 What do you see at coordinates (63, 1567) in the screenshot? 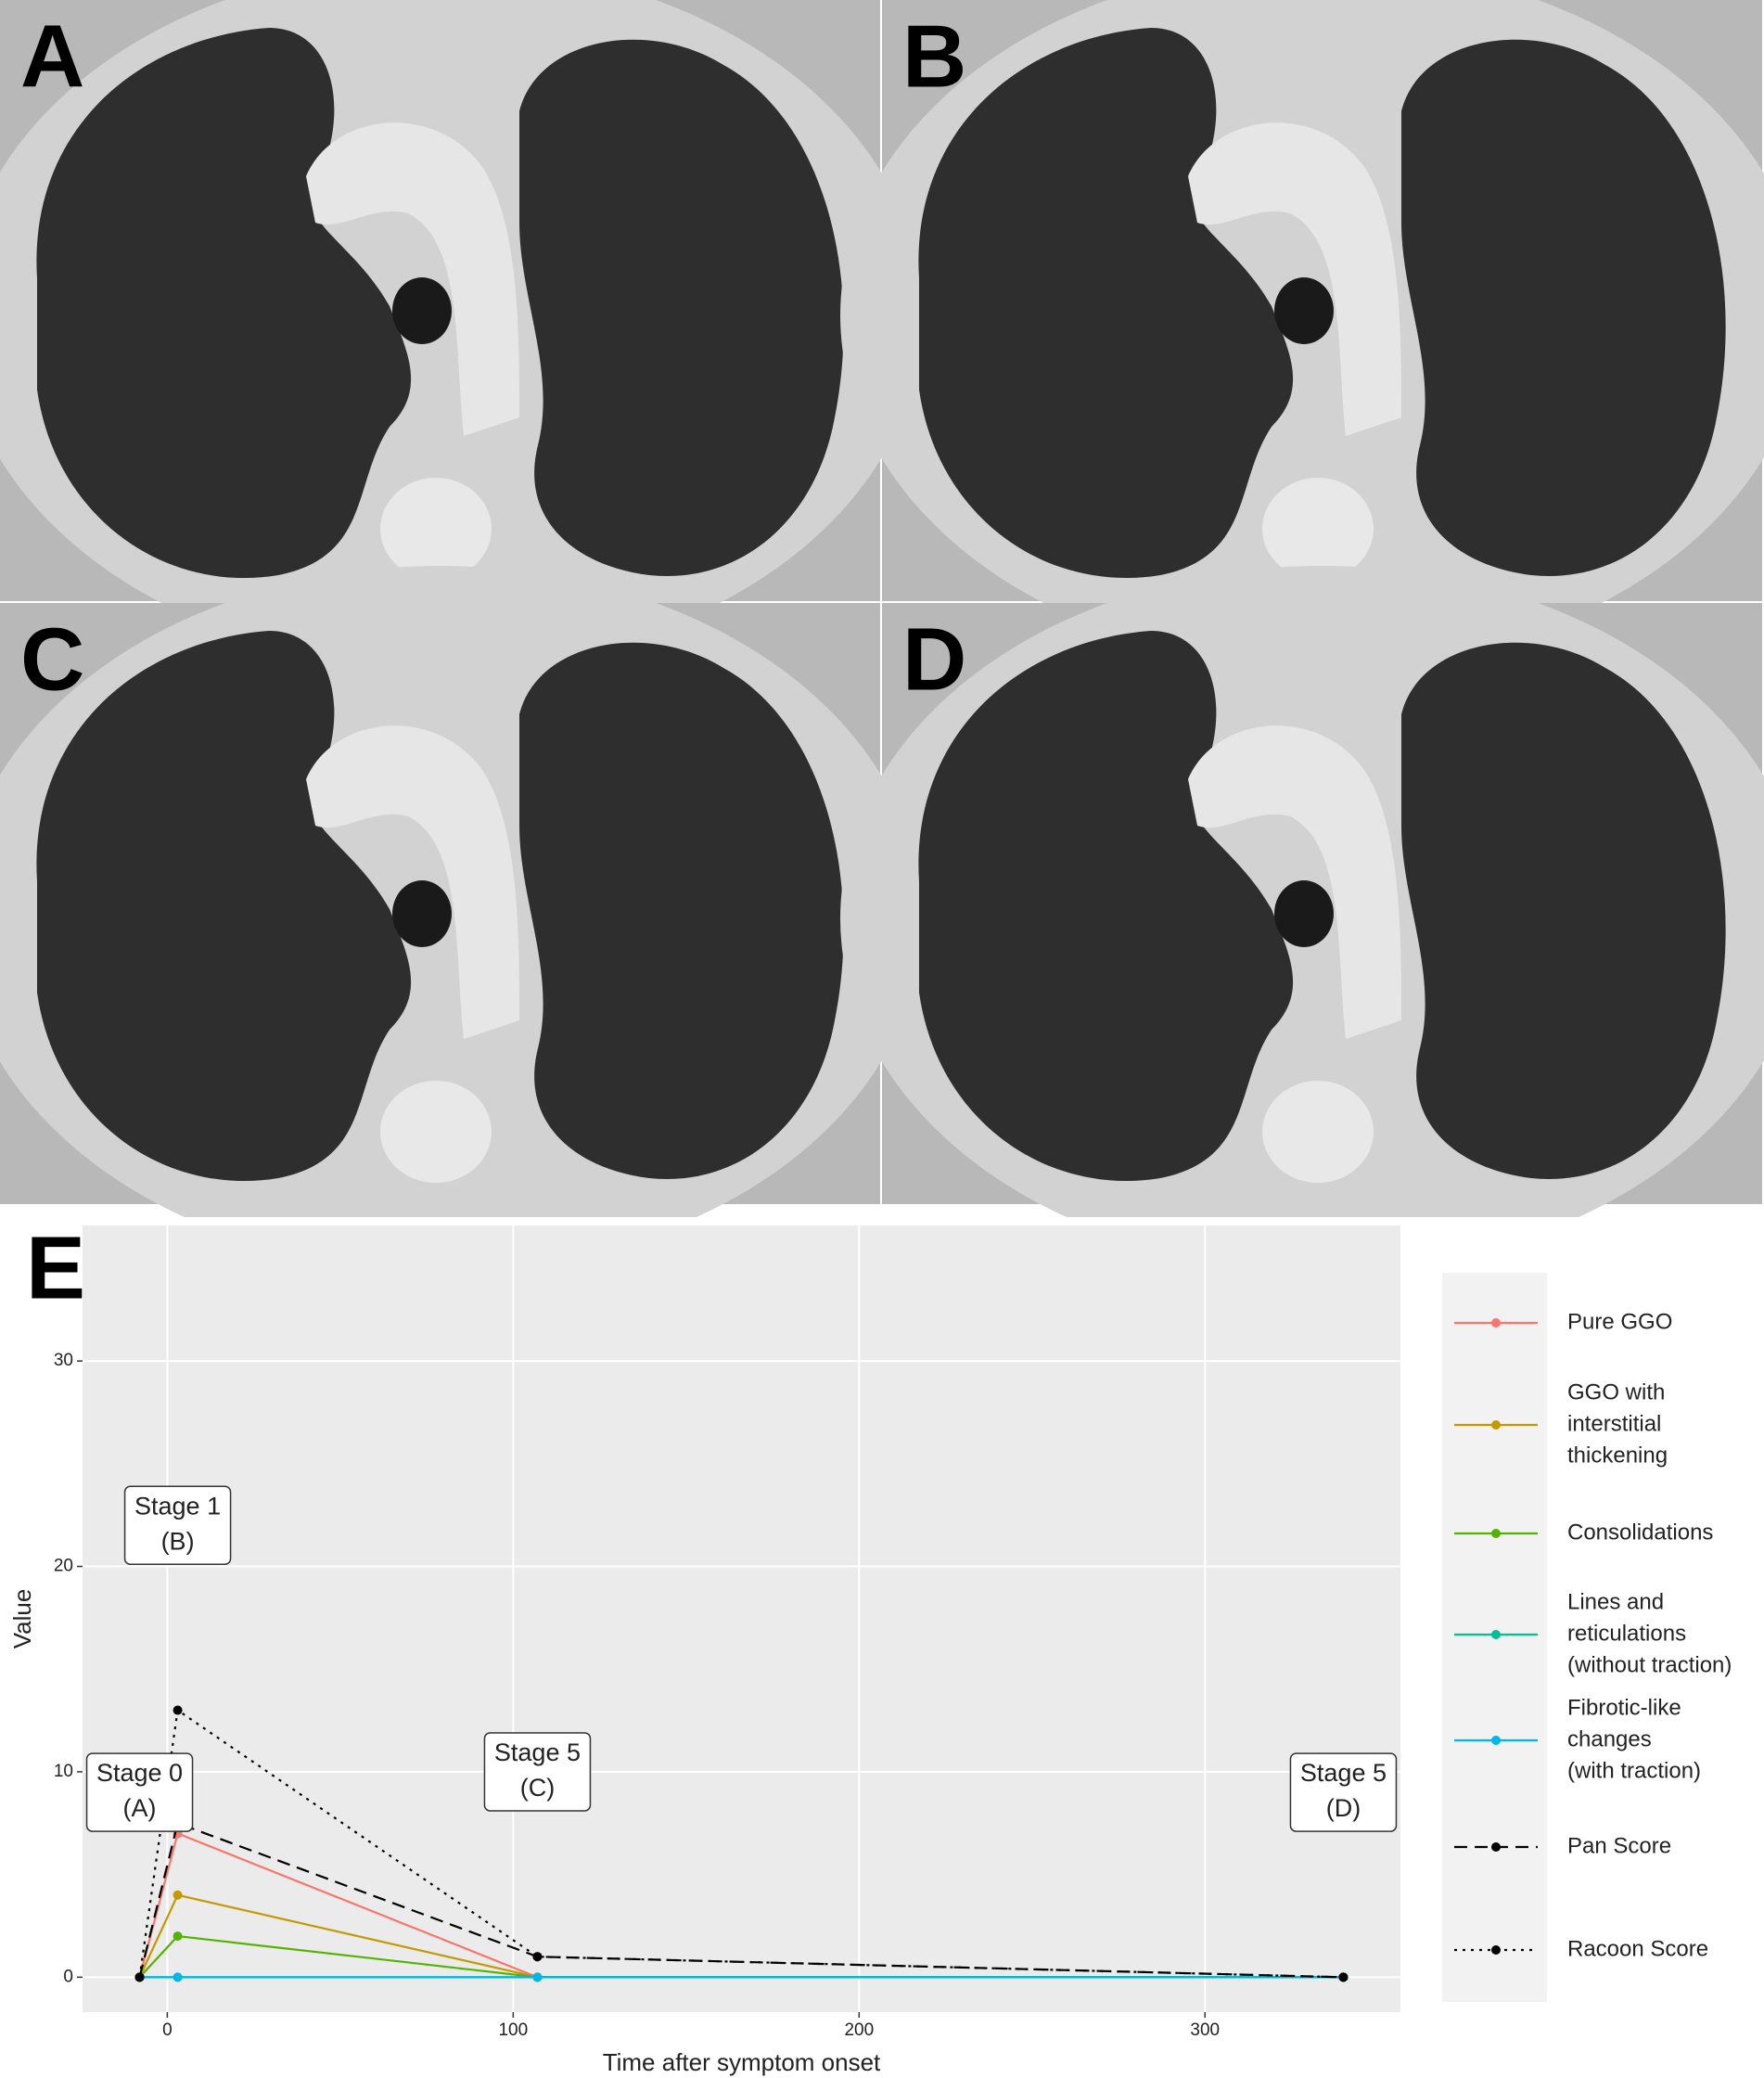
I see `y-tick-label: 20` at bounding box center [63, 1567].